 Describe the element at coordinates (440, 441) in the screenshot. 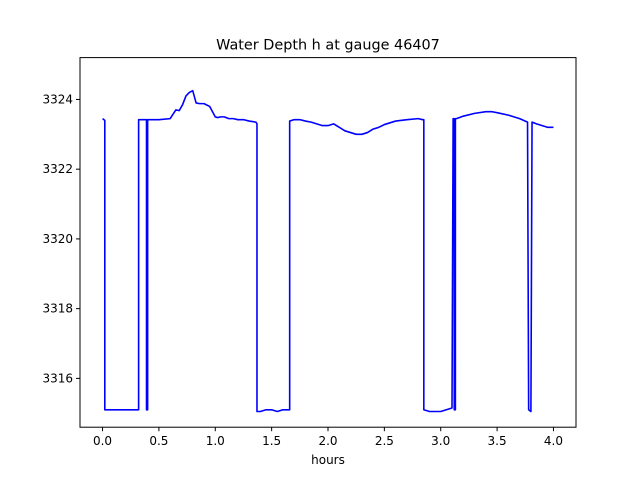

I see `x-tick-label: 3.0` at that location.